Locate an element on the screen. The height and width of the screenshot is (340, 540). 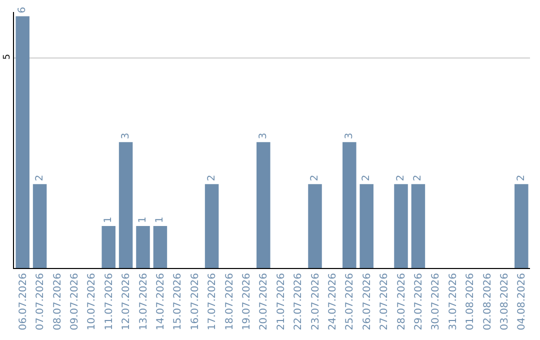
x-tick-label: 11.07.2026 is located at coordinates (109, 301).